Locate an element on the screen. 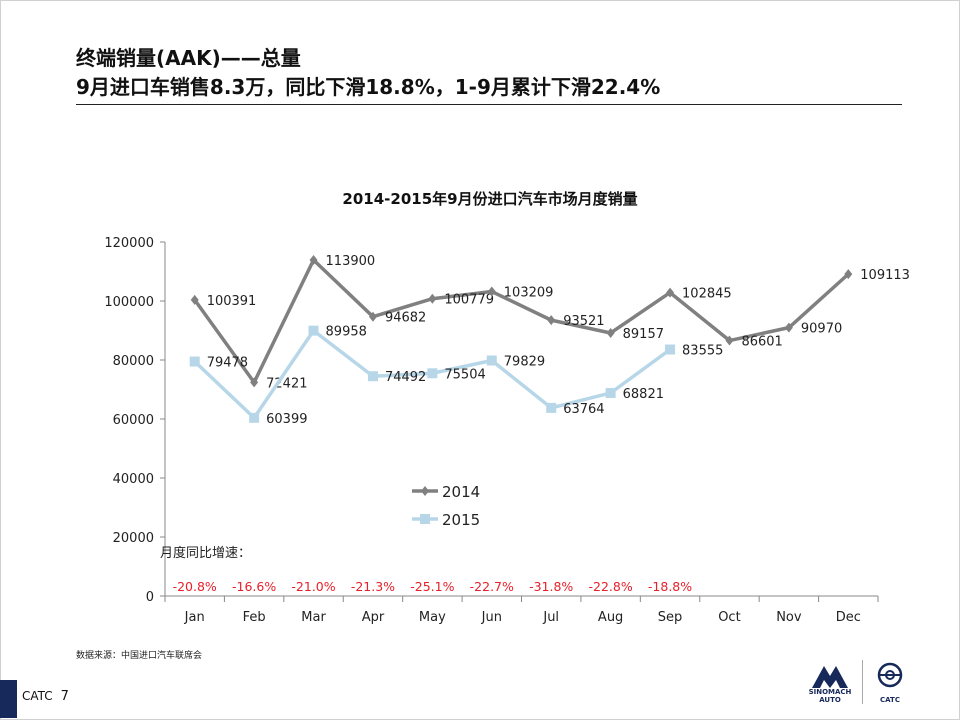 The height and width of the screenshot is (720, 960). data-label-2014: 86601 is located at coordinates (761, 342).